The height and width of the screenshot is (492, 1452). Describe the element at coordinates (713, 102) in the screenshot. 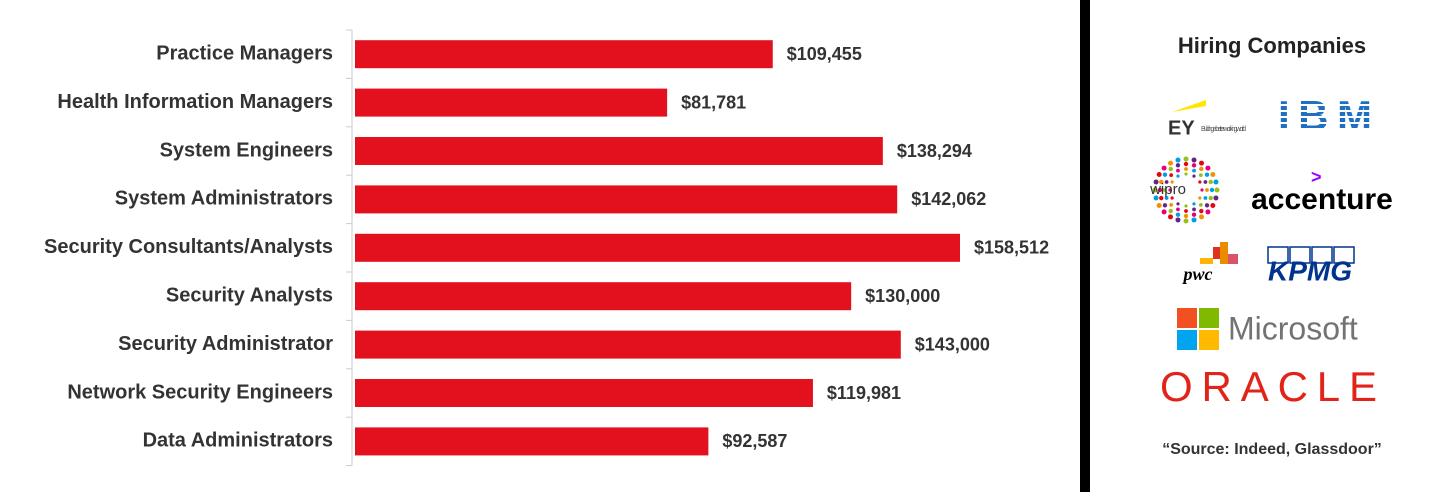

I see `value-label: $81,781` at that location.